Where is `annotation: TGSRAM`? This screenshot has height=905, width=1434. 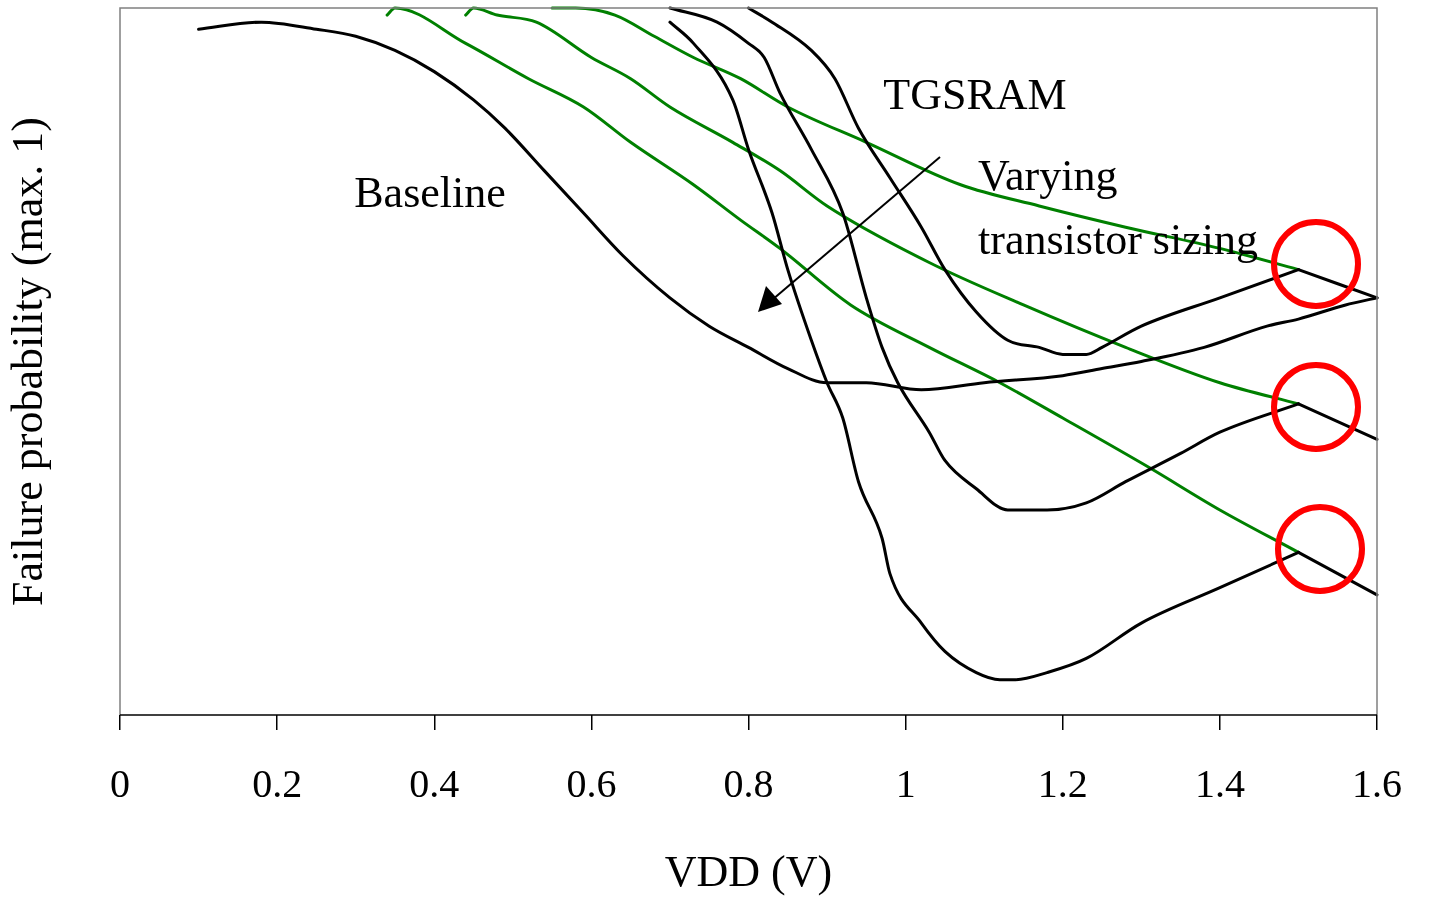
annotation: TGSRAM is located at coordinates (975, 94).